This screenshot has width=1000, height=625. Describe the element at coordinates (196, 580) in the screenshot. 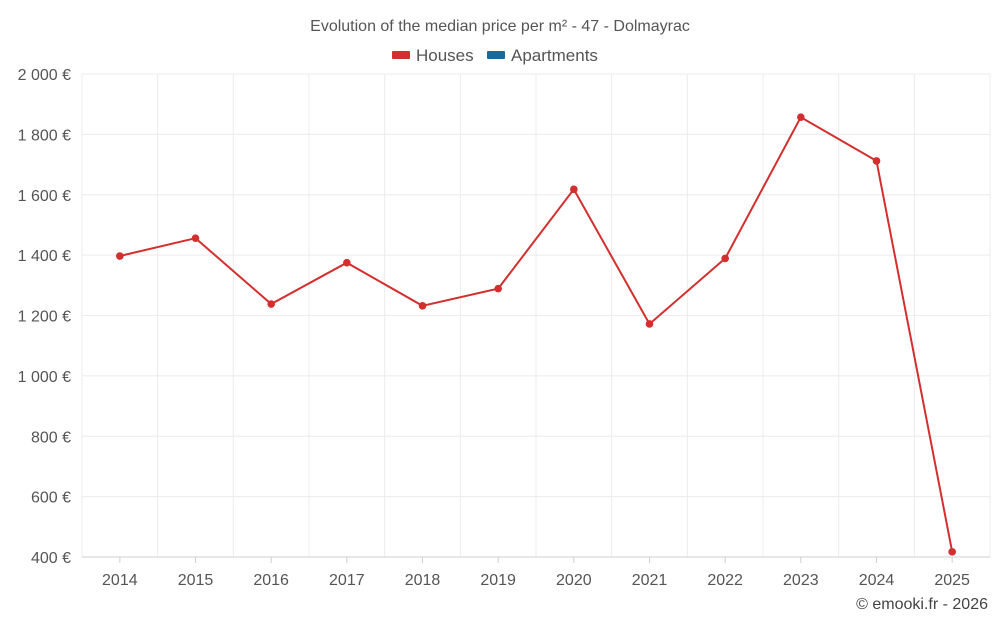

I see `x-tick-label: 2015` at that location.